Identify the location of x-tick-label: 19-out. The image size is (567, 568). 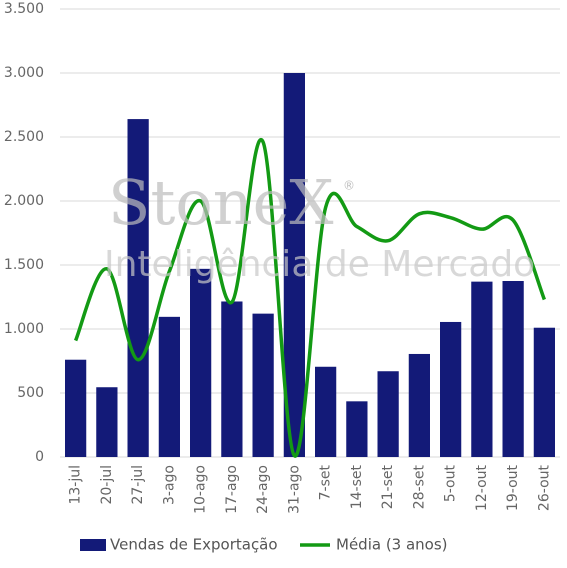
(513, 487).